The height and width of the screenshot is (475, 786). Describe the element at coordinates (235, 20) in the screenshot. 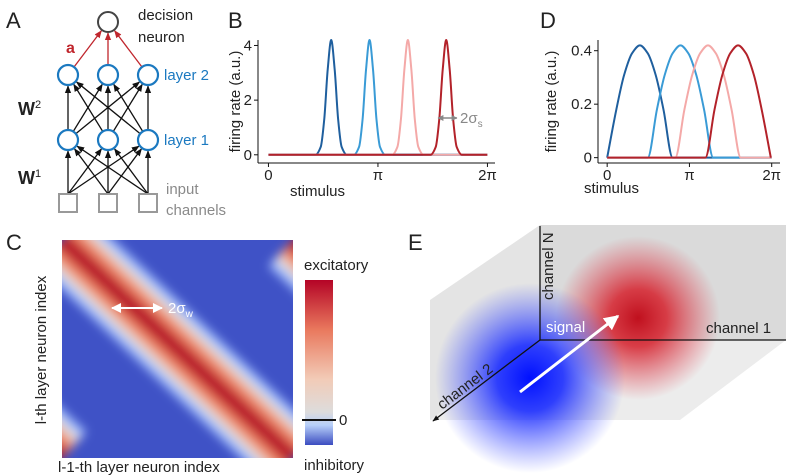

I see `panel-label: B` at that location.